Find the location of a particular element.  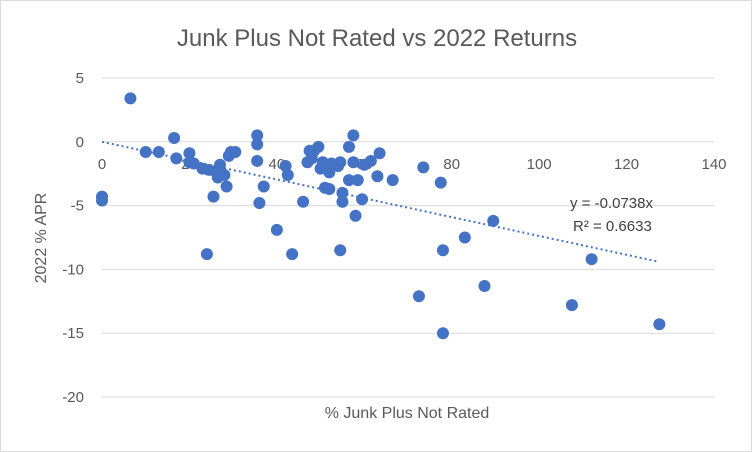

x-axis-title: % Junk Plus Not Rated is located at coordinates (407, 413).